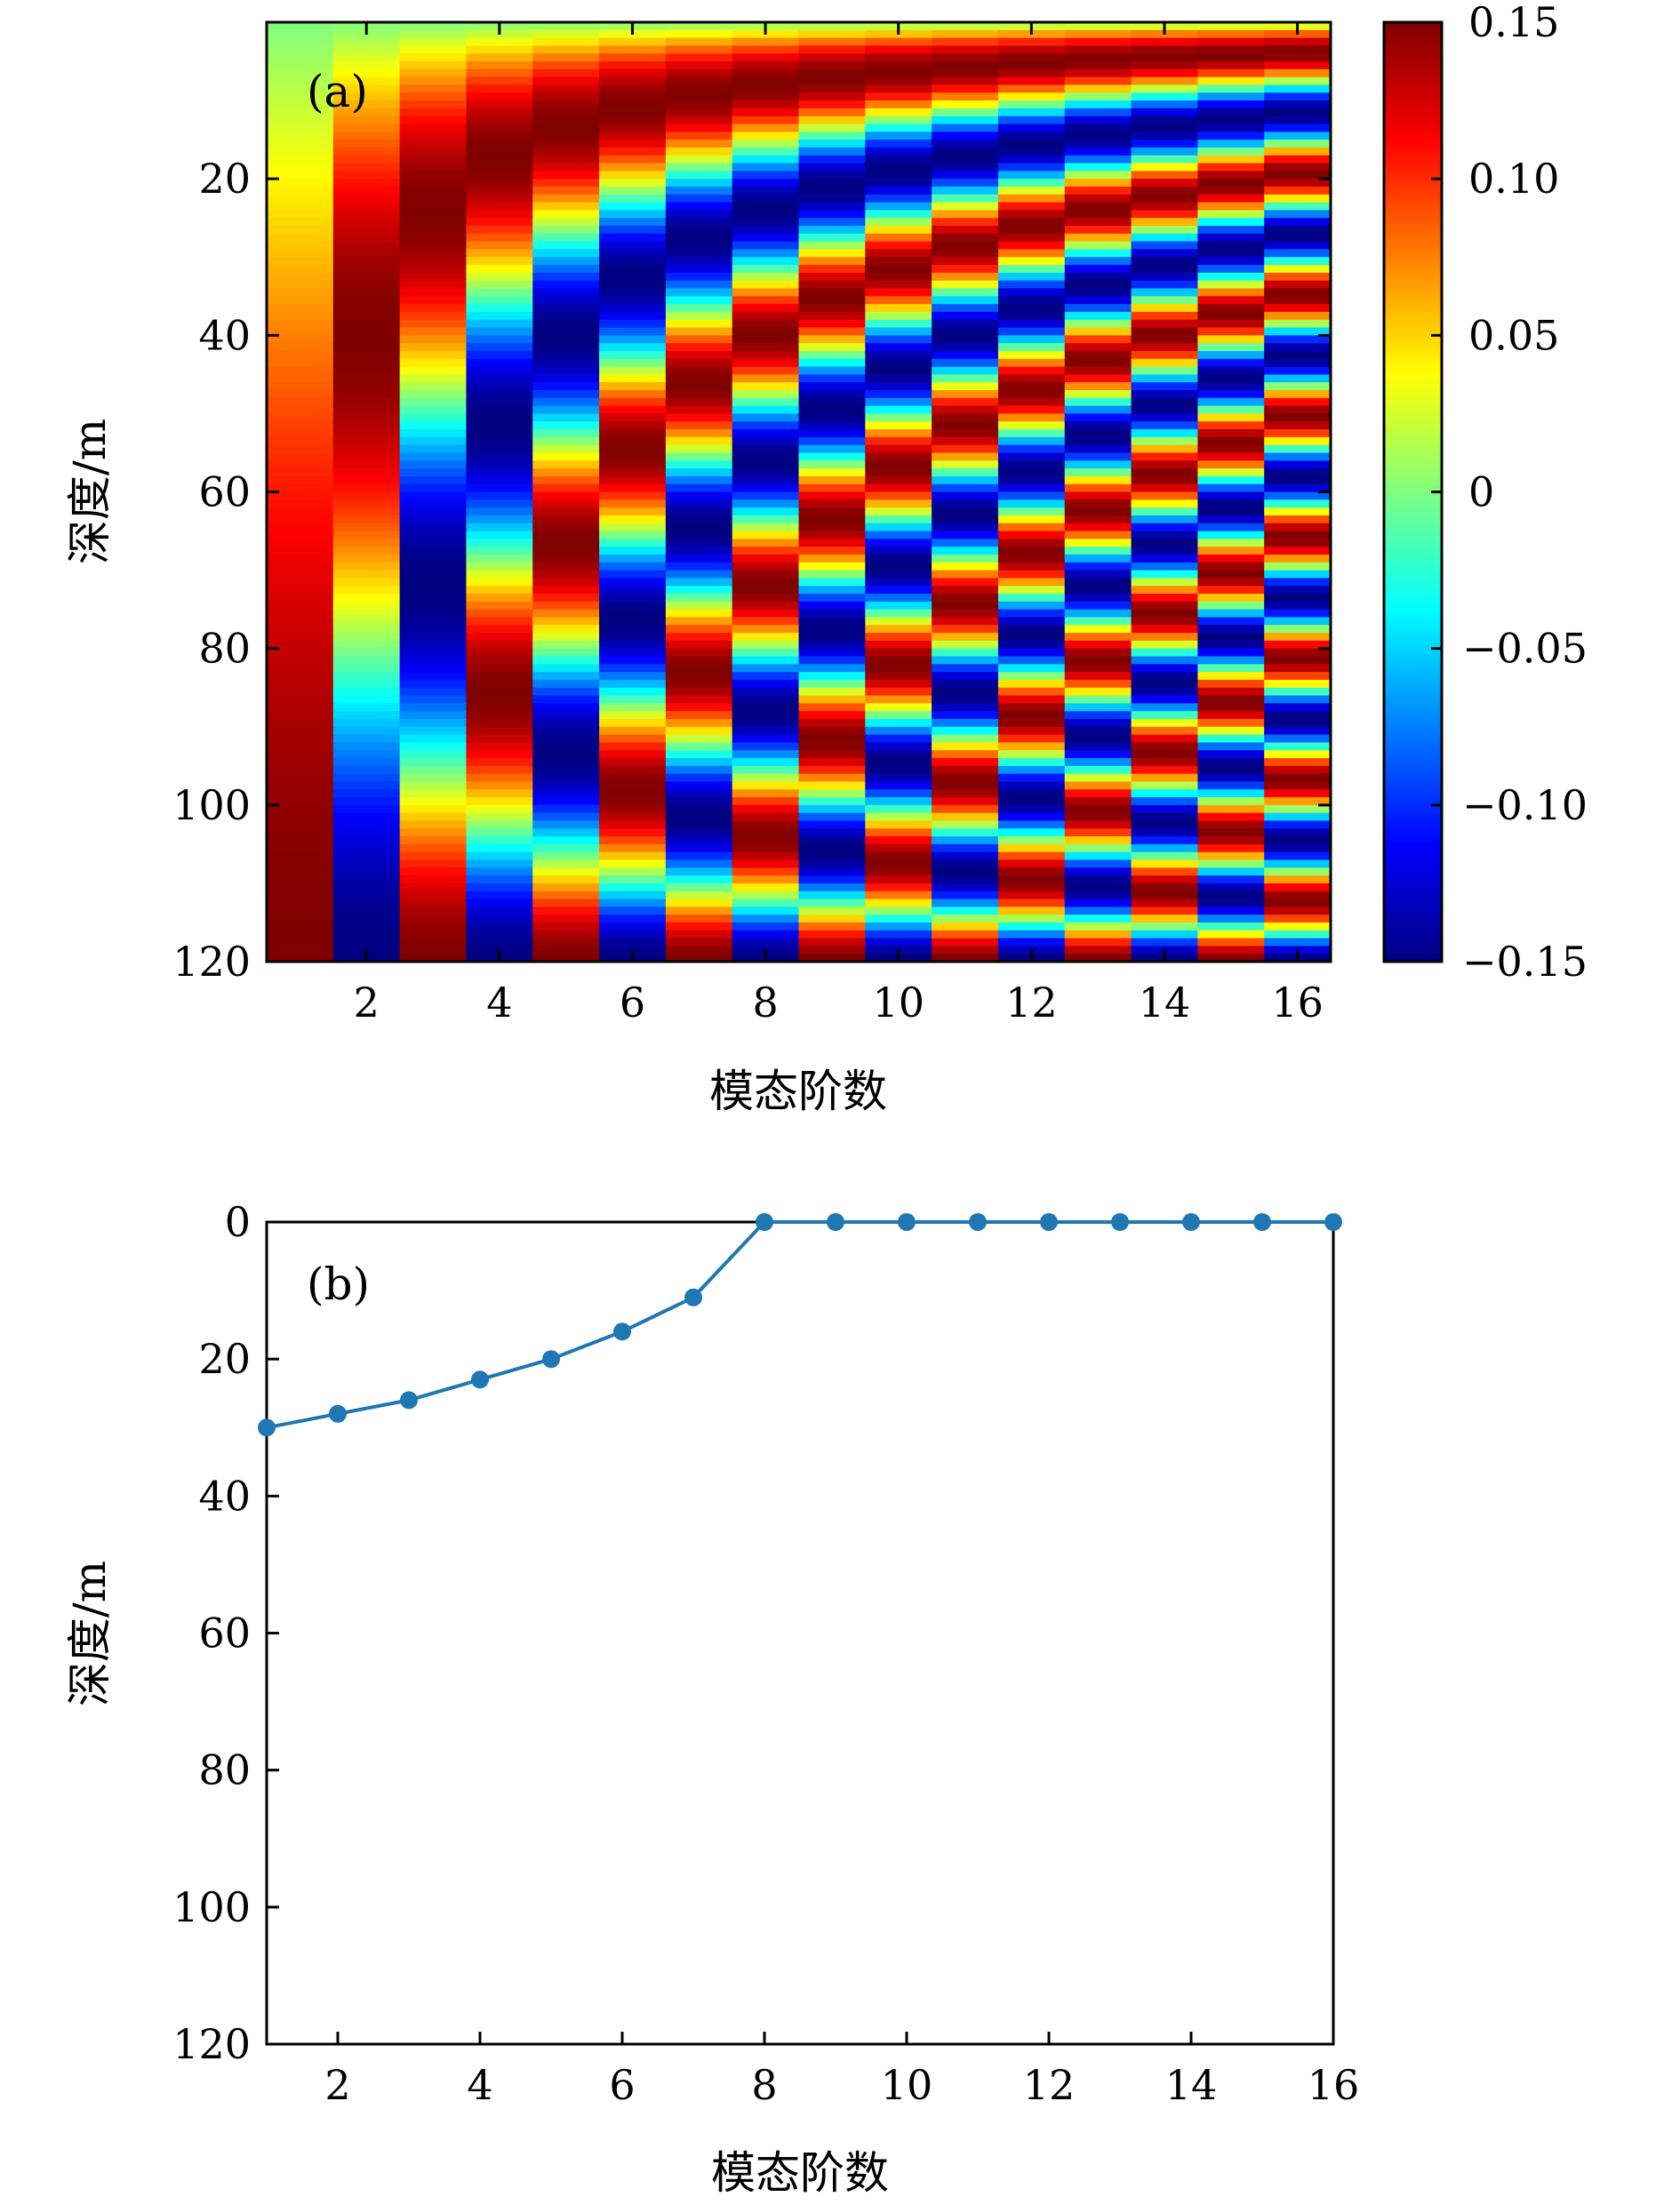 The width and height of the screenshot is (1680, 2205). I want to click on colorbar-tick-label: 0, so click(1481, 492).